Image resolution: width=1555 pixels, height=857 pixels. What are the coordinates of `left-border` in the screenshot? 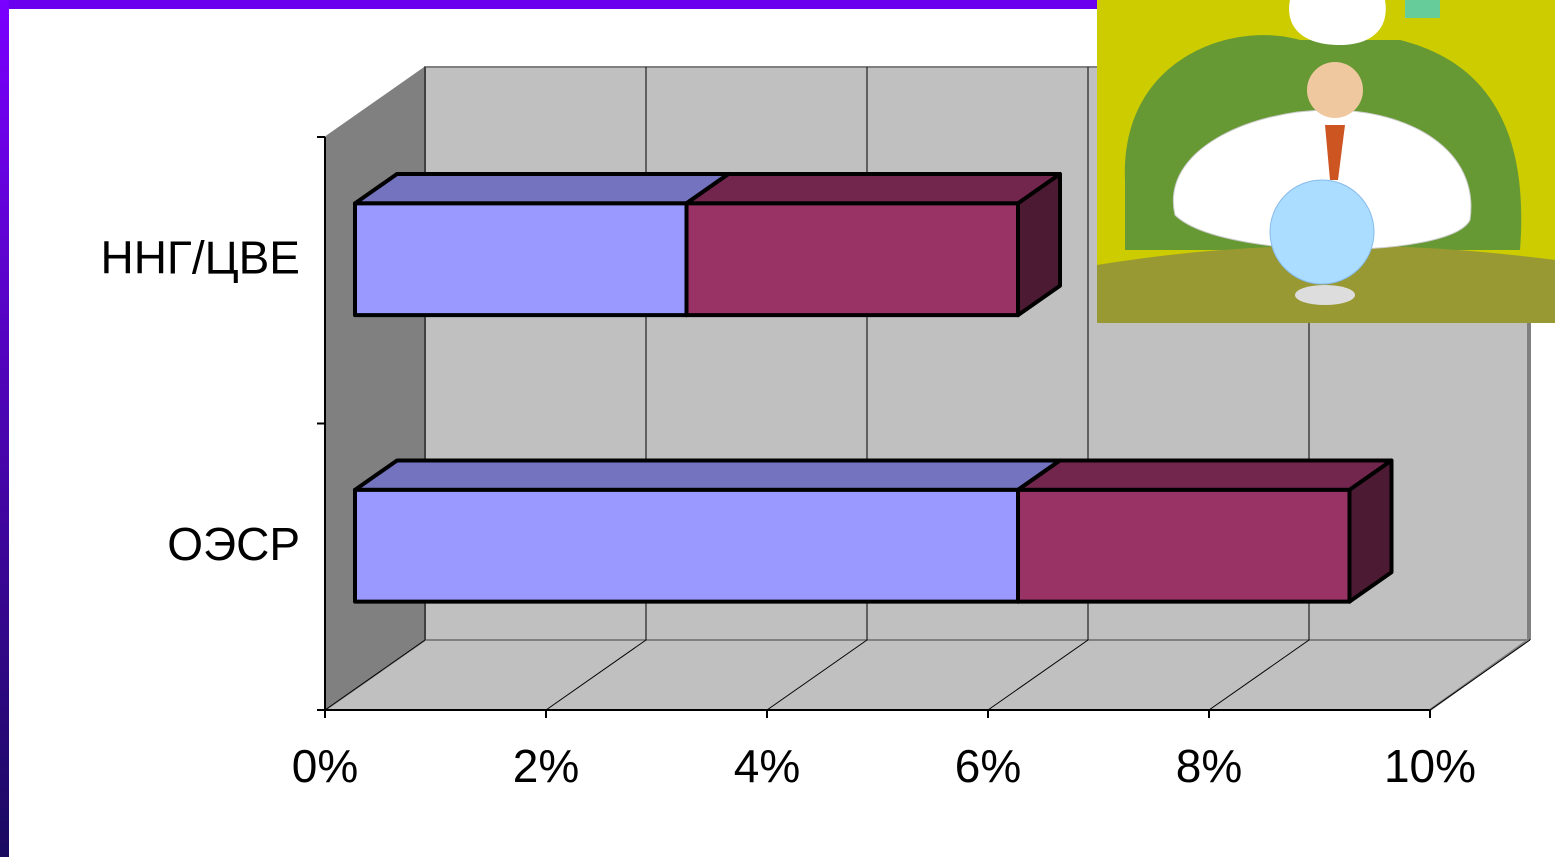 It's located at (4, 428).